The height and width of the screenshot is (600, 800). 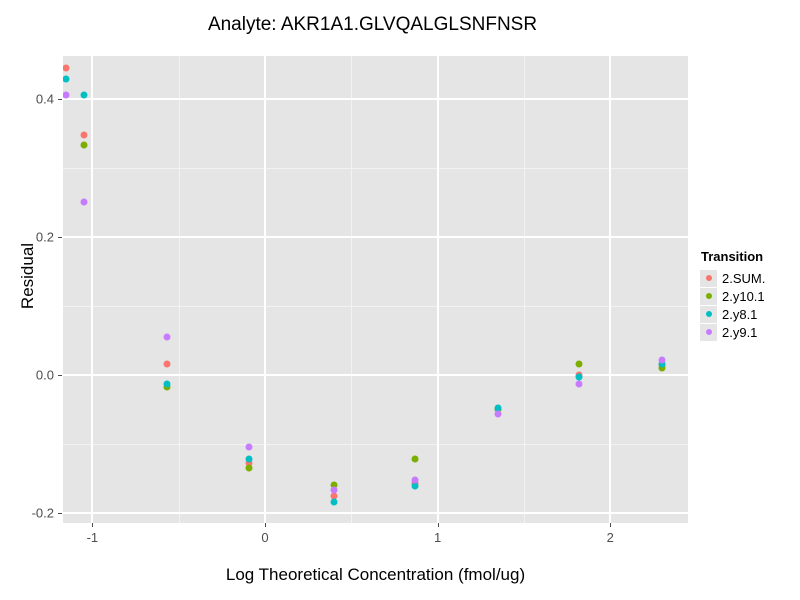 I want to click on legend-item-label: 2.y10.1, so click(x=743, y=296).